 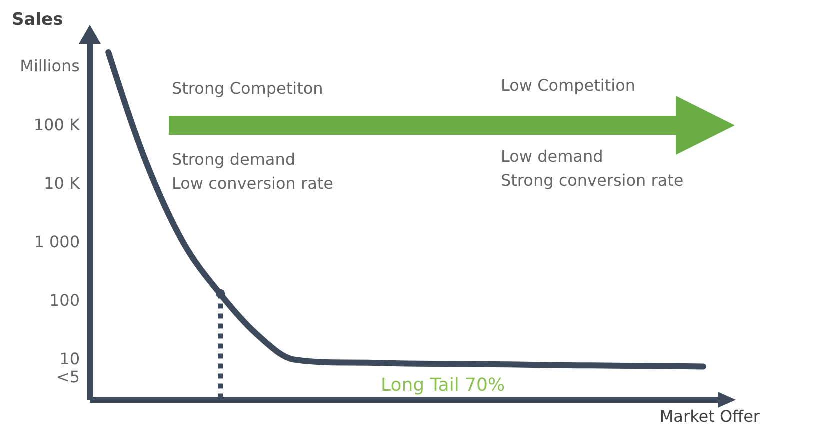 I want to click on annotation: Strong conversion rate, so click(x=592, y=180).